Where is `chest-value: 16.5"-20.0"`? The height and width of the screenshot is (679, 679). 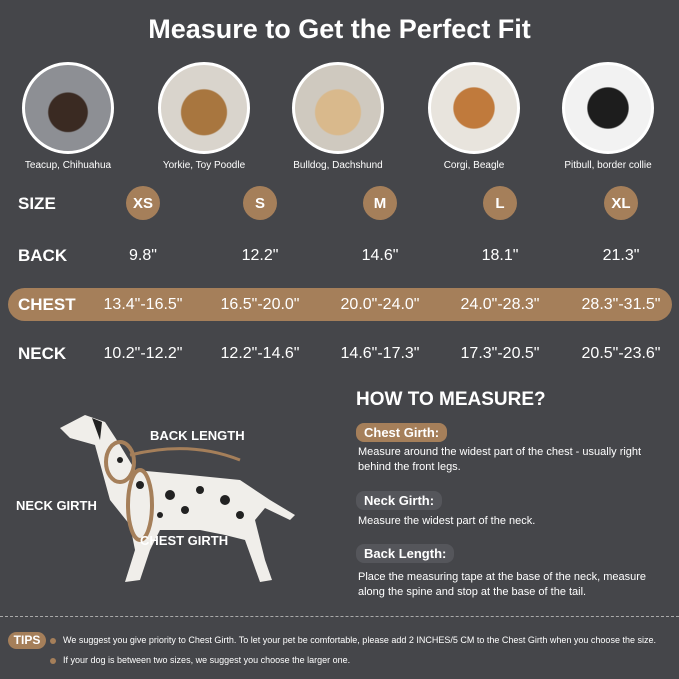
chest-value: 16.5"-20.0" is located at coordinates (260, 304).